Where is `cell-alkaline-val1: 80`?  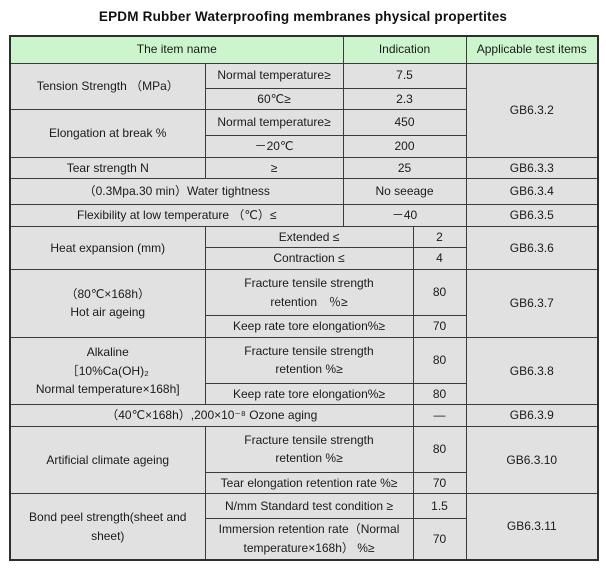 cell-alkaline-val1: 80 is located at coordinates (439, 360).